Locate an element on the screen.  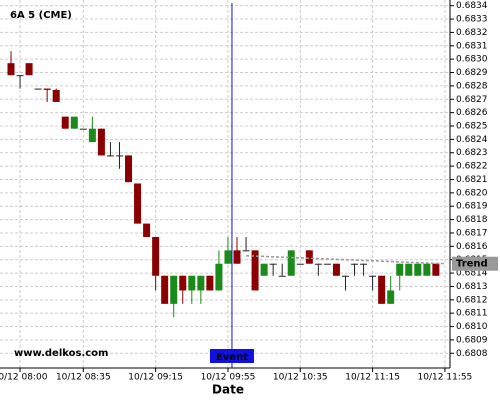
y-tick-label: 0.6829 is located at coordinates (472, 73).